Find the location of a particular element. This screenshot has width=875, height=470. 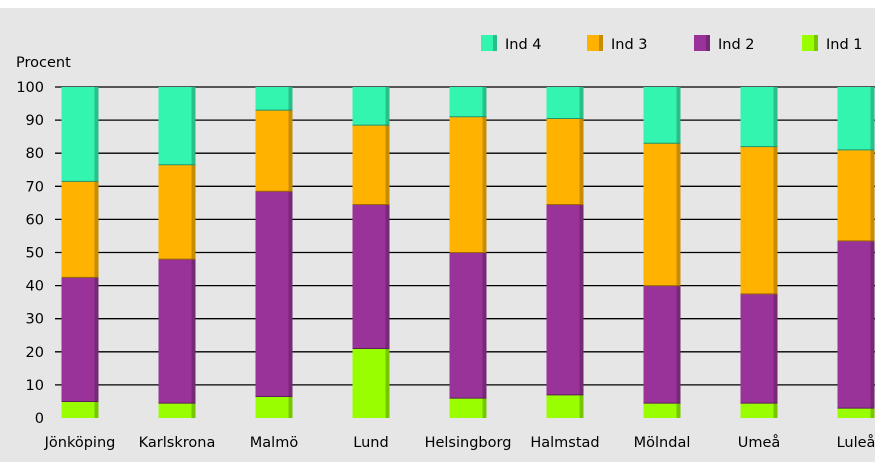

x-category-label: Helsingborg is located at coordinates (468, 443).